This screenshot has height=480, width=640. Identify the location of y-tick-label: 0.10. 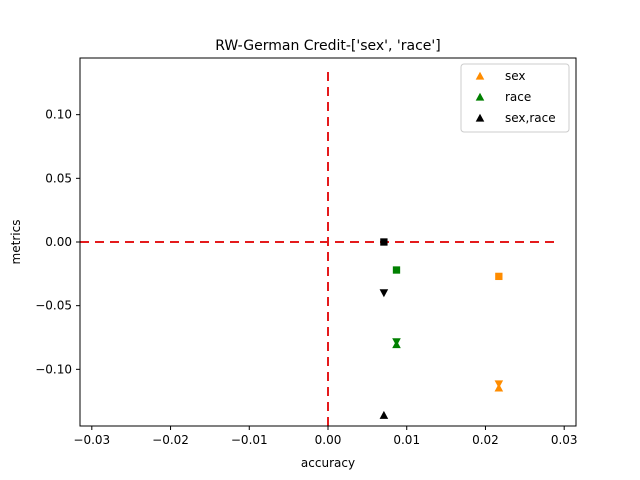
(58, 115).